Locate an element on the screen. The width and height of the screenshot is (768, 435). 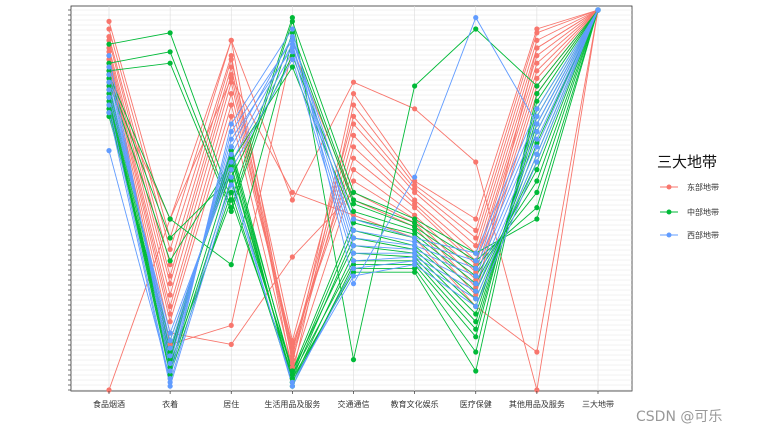
legend-label: 西部地带 is located at coordinates (703, 235).